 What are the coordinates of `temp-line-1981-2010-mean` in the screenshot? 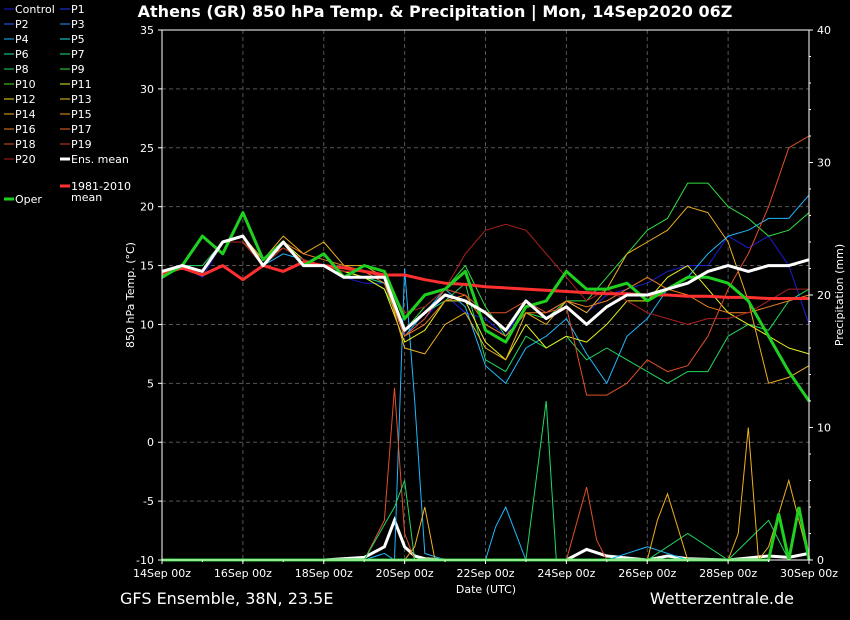 It's located at (485, 280).